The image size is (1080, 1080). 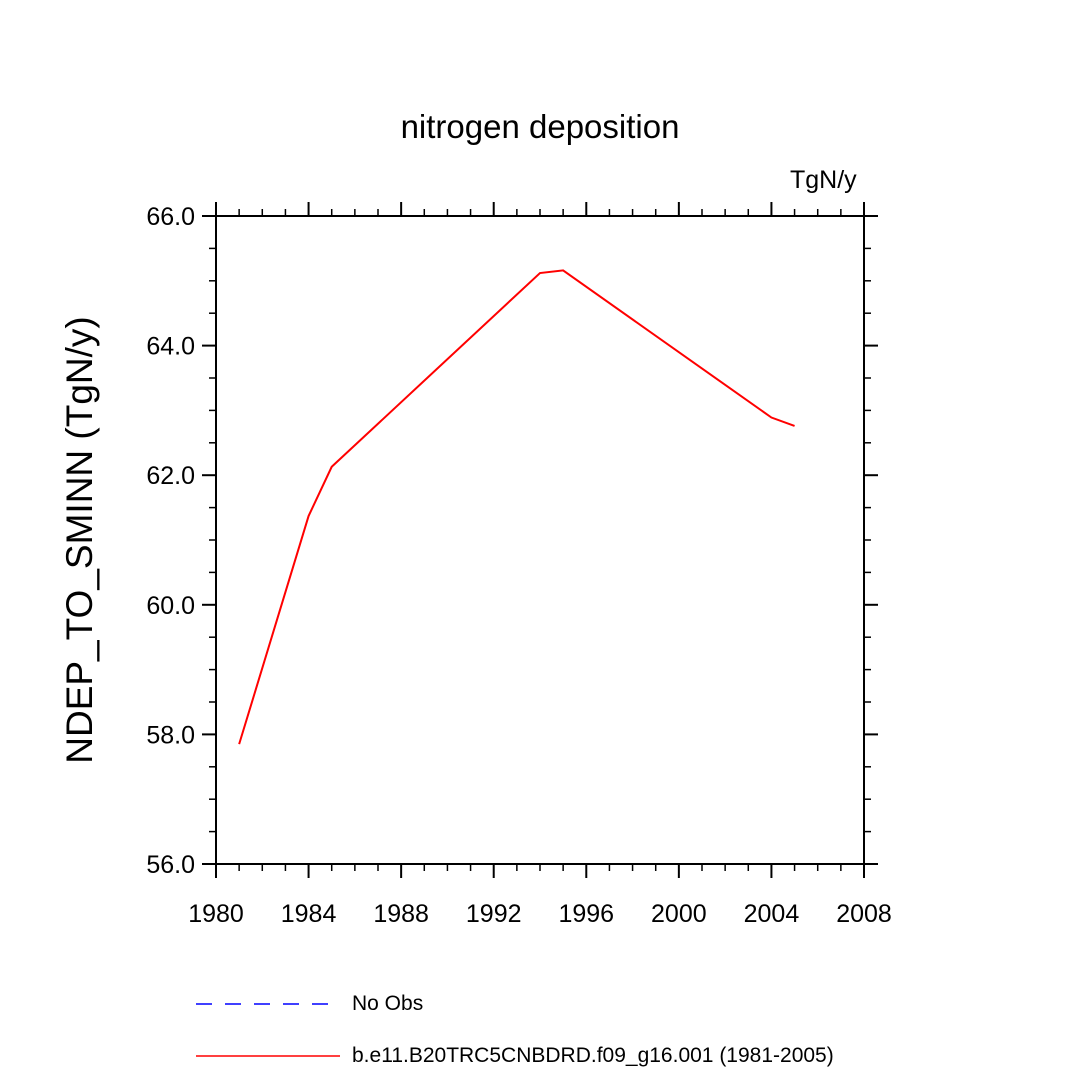 I want to click on y-tick-label: 58.0, so click(x=170, y=735).